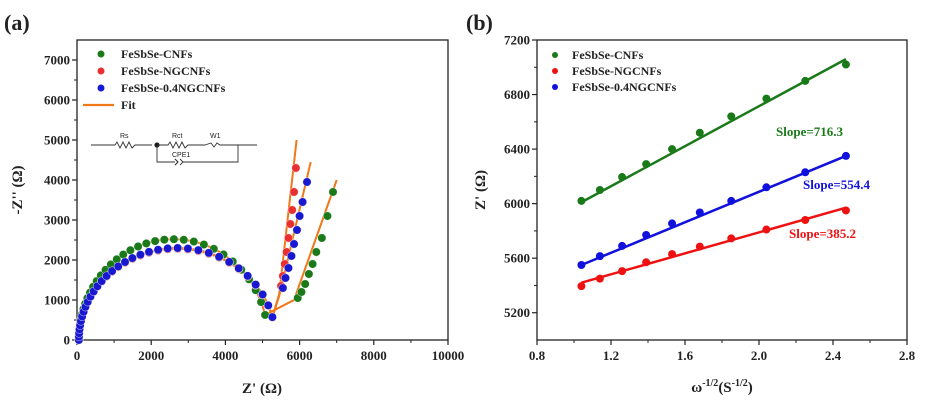 The height and width of the screenshot is (414, 934). Describe the element at coordinates (517, 258) in the screenshot. I see `panel-b-ytick-label: 5600` at that location.